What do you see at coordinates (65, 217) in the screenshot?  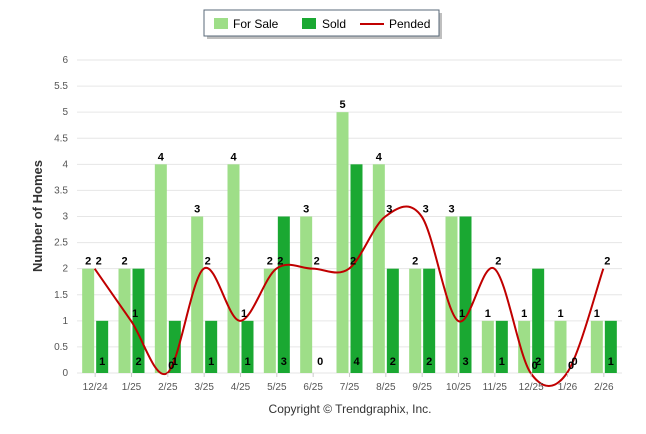 I see `y-tick-label: 3` at bounding box center [65, 217].